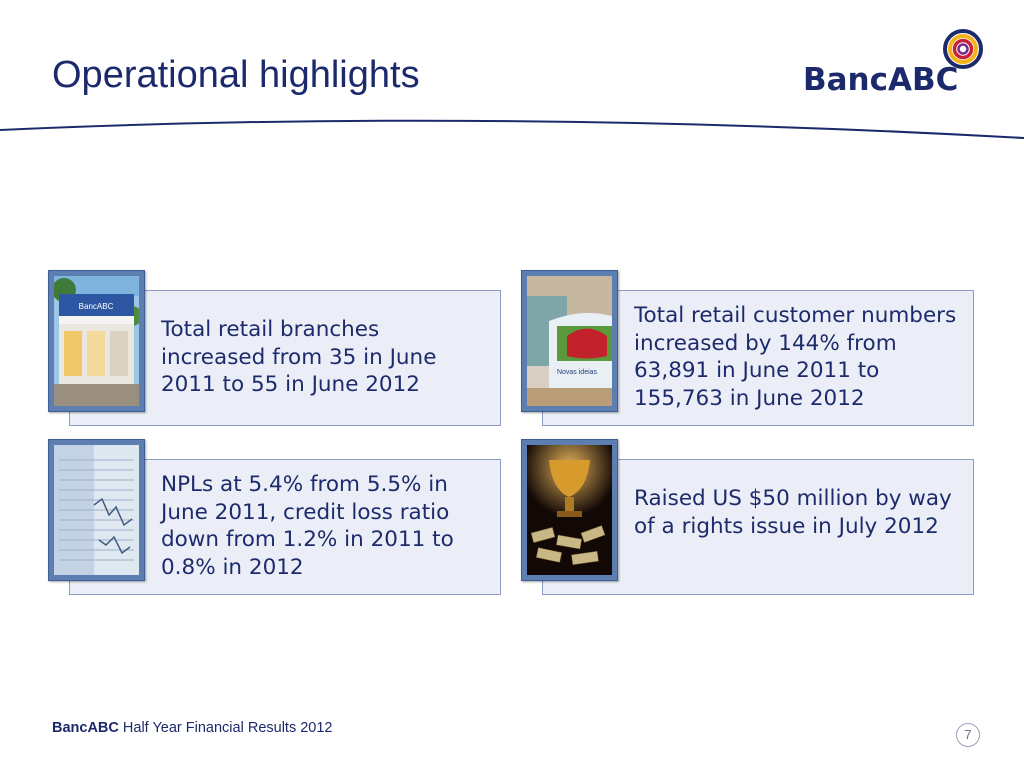 The image size is (1024, 768). I want to click on footer-text: Half Year Financial Results 2012, so click(227, 728).